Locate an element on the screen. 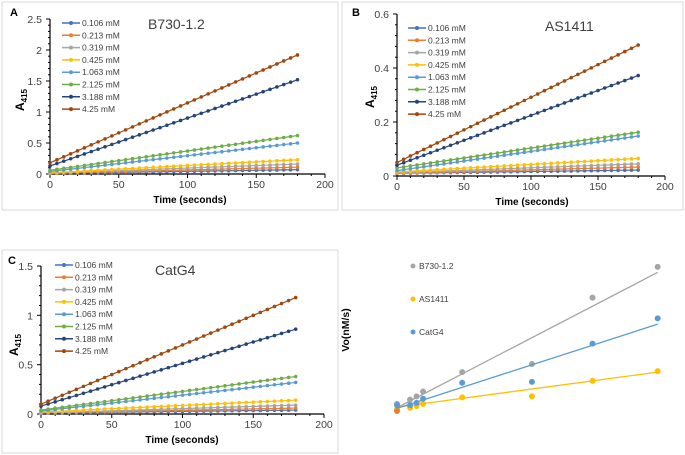  legend-marker is located at coordinates (64, 314).